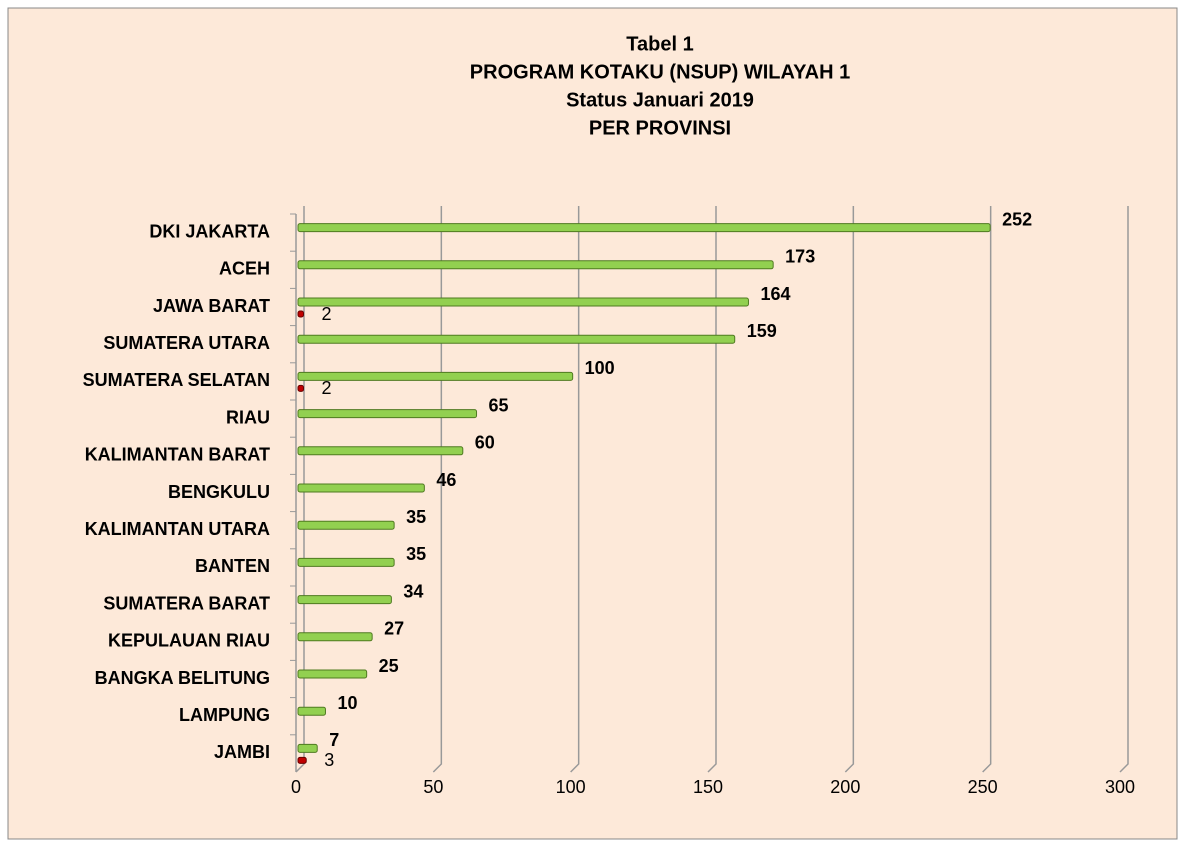 Image resolution: width=1185 pixels, height=847 pixels. Describe the element at coordinates (186, 343) in the screenshot. I see `y-tick-label: SUMATERA UTARA` at that location.